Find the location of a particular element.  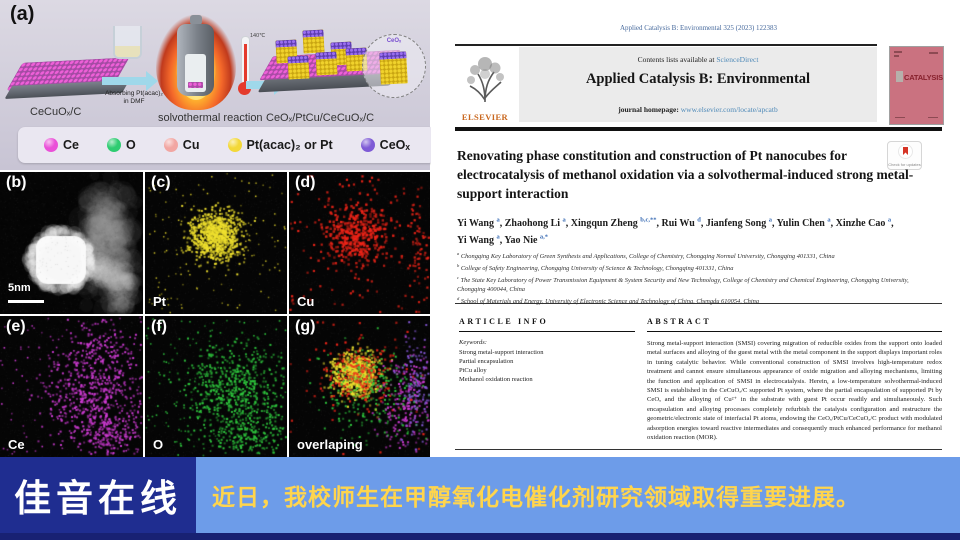

author: Xingqun Zheng b,c,**, is located at coordinates (616, 223).